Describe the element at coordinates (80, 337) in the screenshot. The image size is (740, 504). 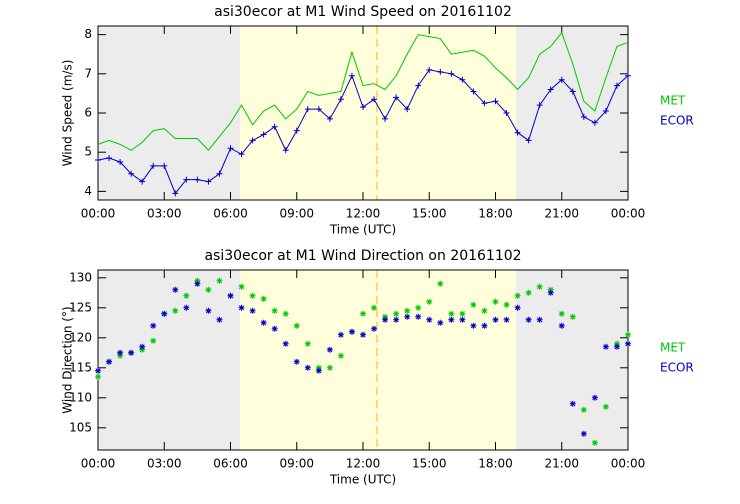
I see `y-tick-label: 120` at that location.